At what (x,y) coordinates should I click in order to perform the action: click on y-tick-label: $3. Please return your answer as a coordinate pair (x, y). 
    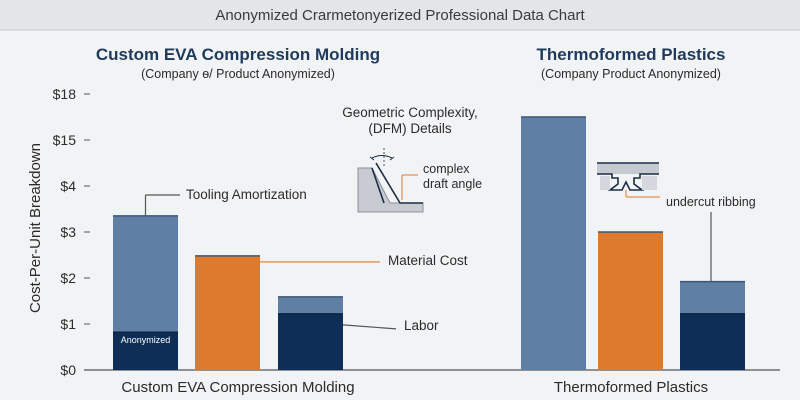
    Looking at the image, I should click on (68, 232).